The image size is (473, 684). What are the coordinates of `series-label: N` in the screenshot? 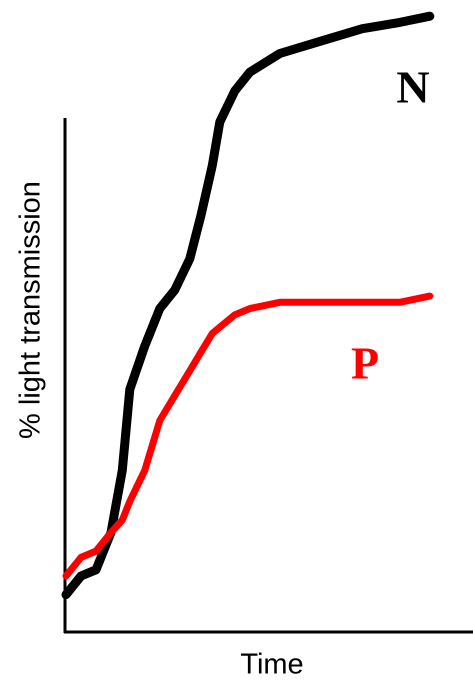 It's located at (412, 87).